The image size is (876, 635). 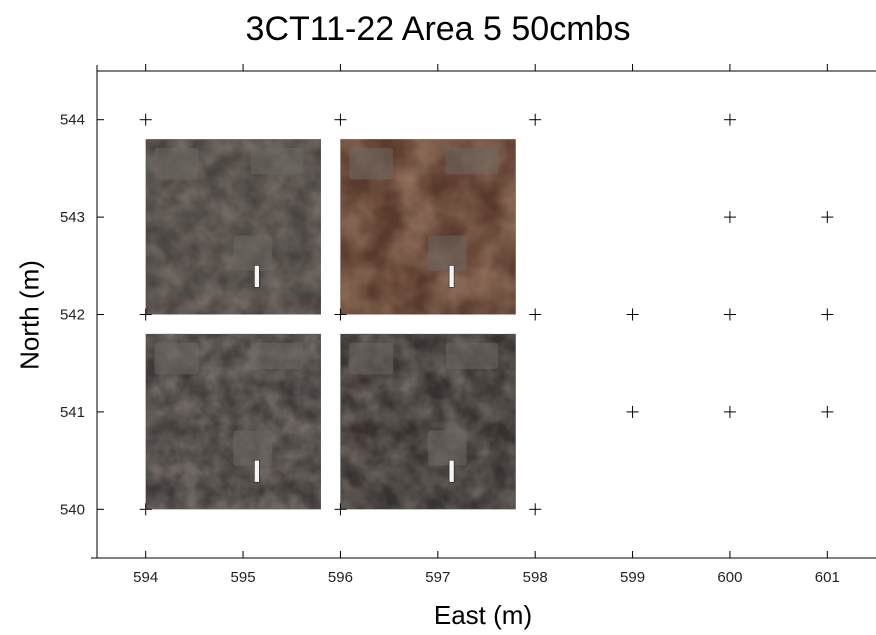 What do you see at coordinates (145, 577) in the screenshot?
I see `x-tick-label: 594` at bounding box center [145, 577].